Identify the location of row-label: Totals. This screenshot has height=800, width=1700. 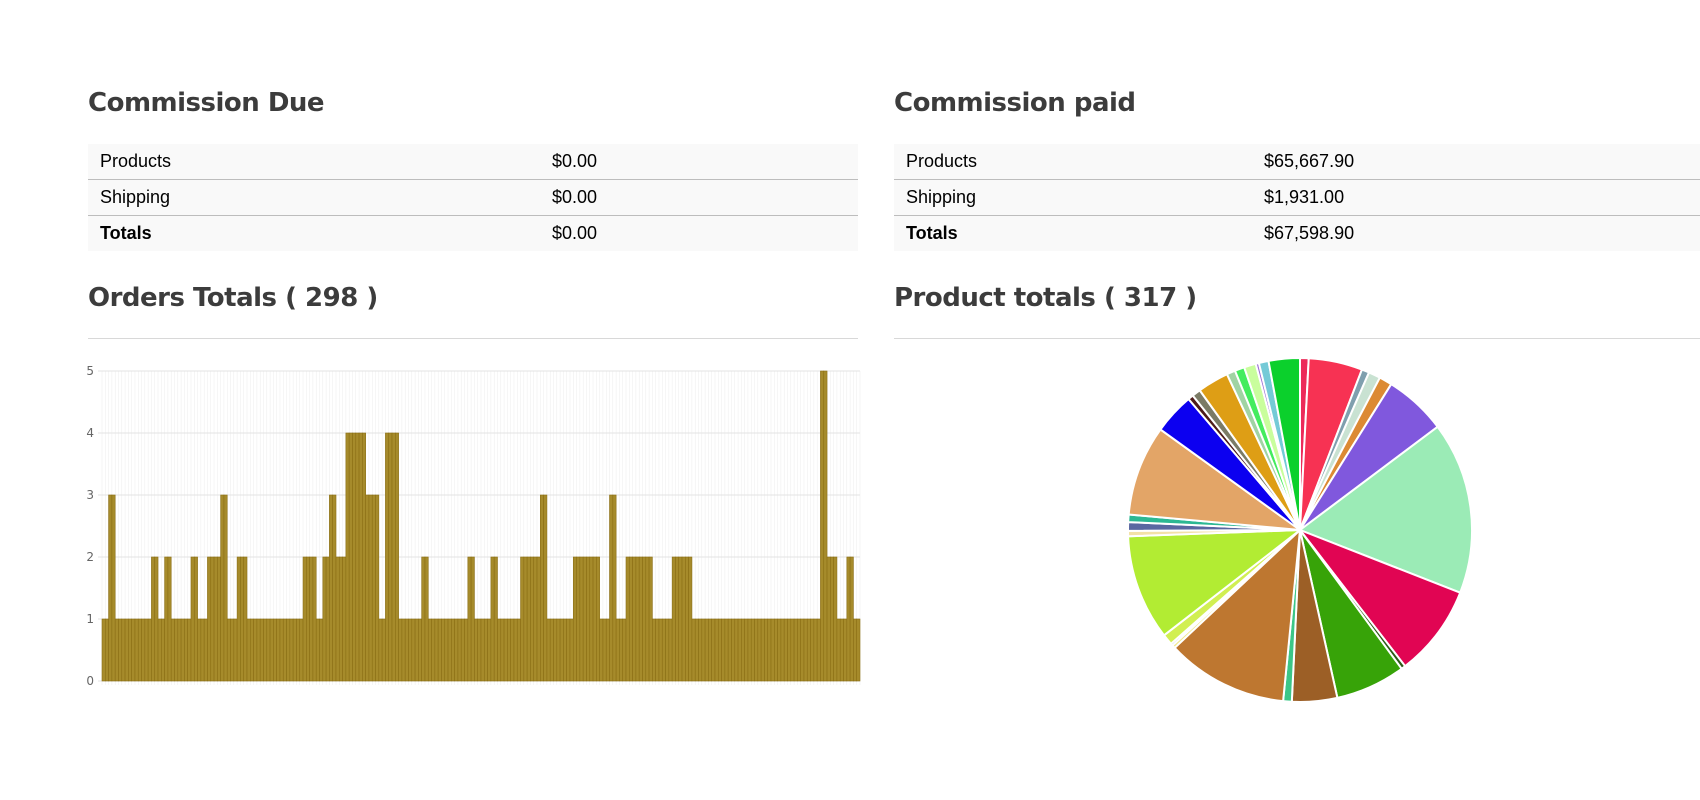
(932, 233).